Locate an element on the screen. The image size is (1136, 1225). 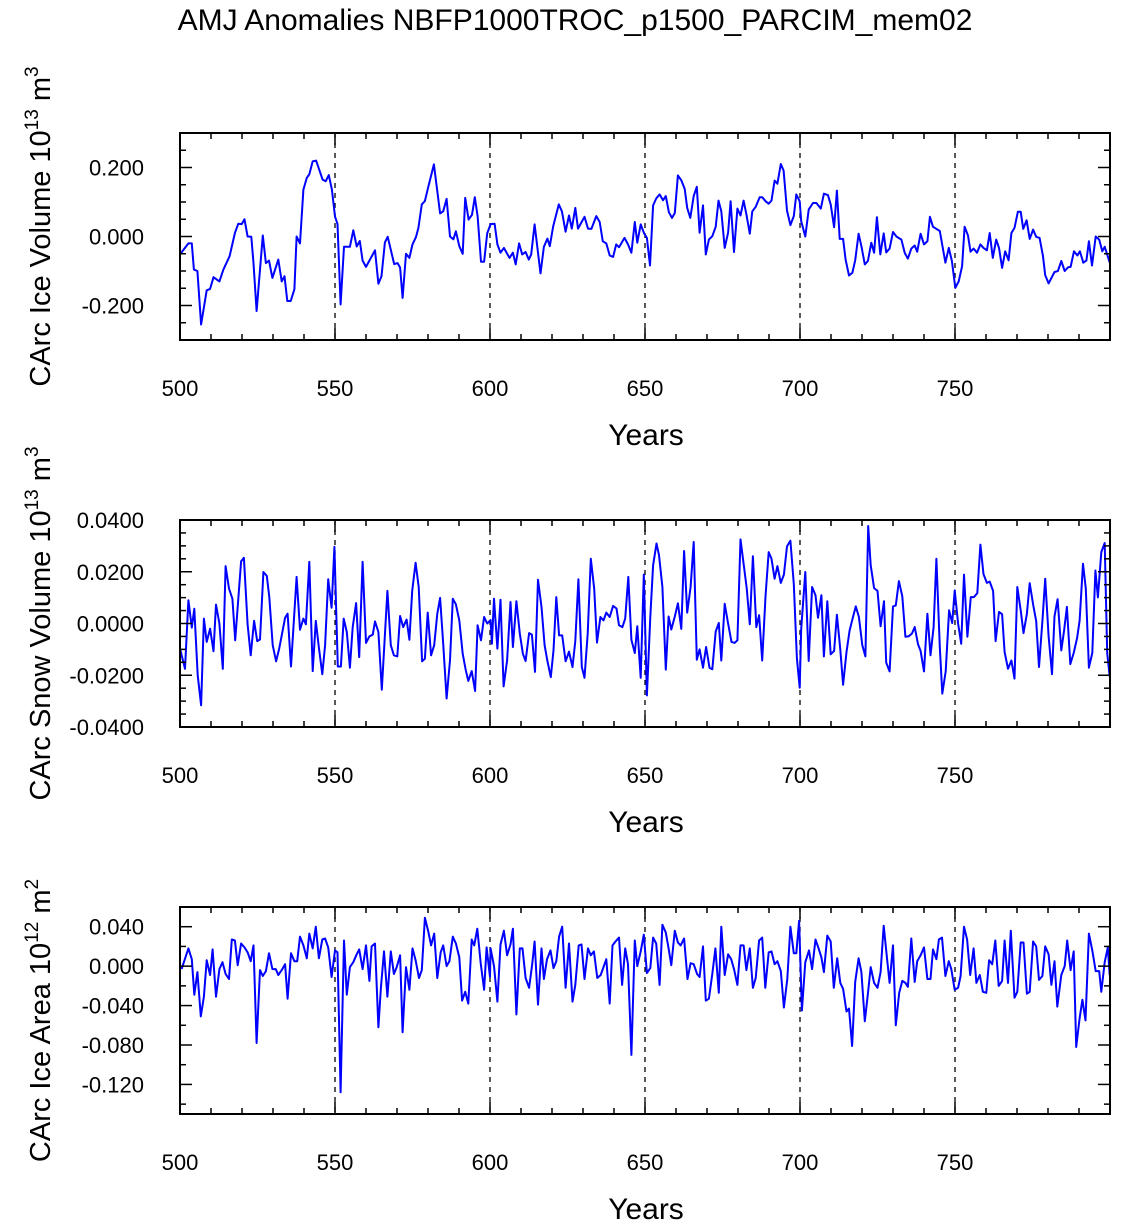
y-tick-label: -0.0200 is located at coordinates (106, 675).